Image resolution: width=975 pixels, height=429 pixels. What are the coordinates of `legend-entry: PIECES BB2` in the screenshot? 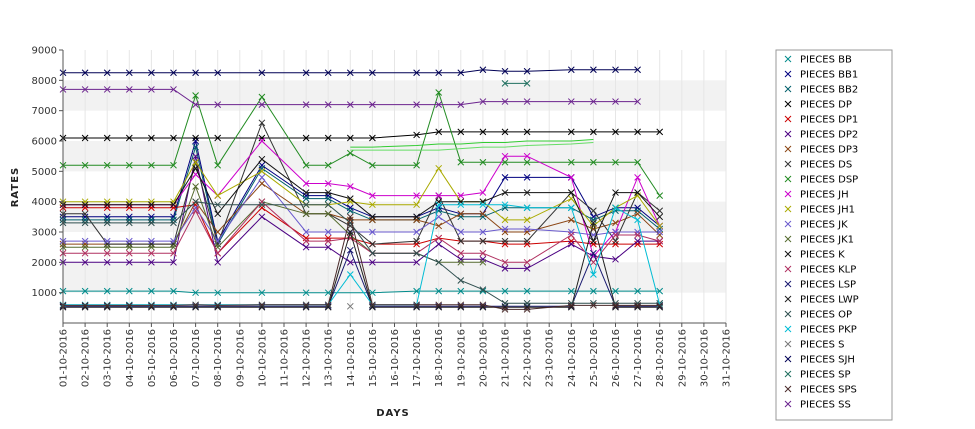 It's located at (821, 90).